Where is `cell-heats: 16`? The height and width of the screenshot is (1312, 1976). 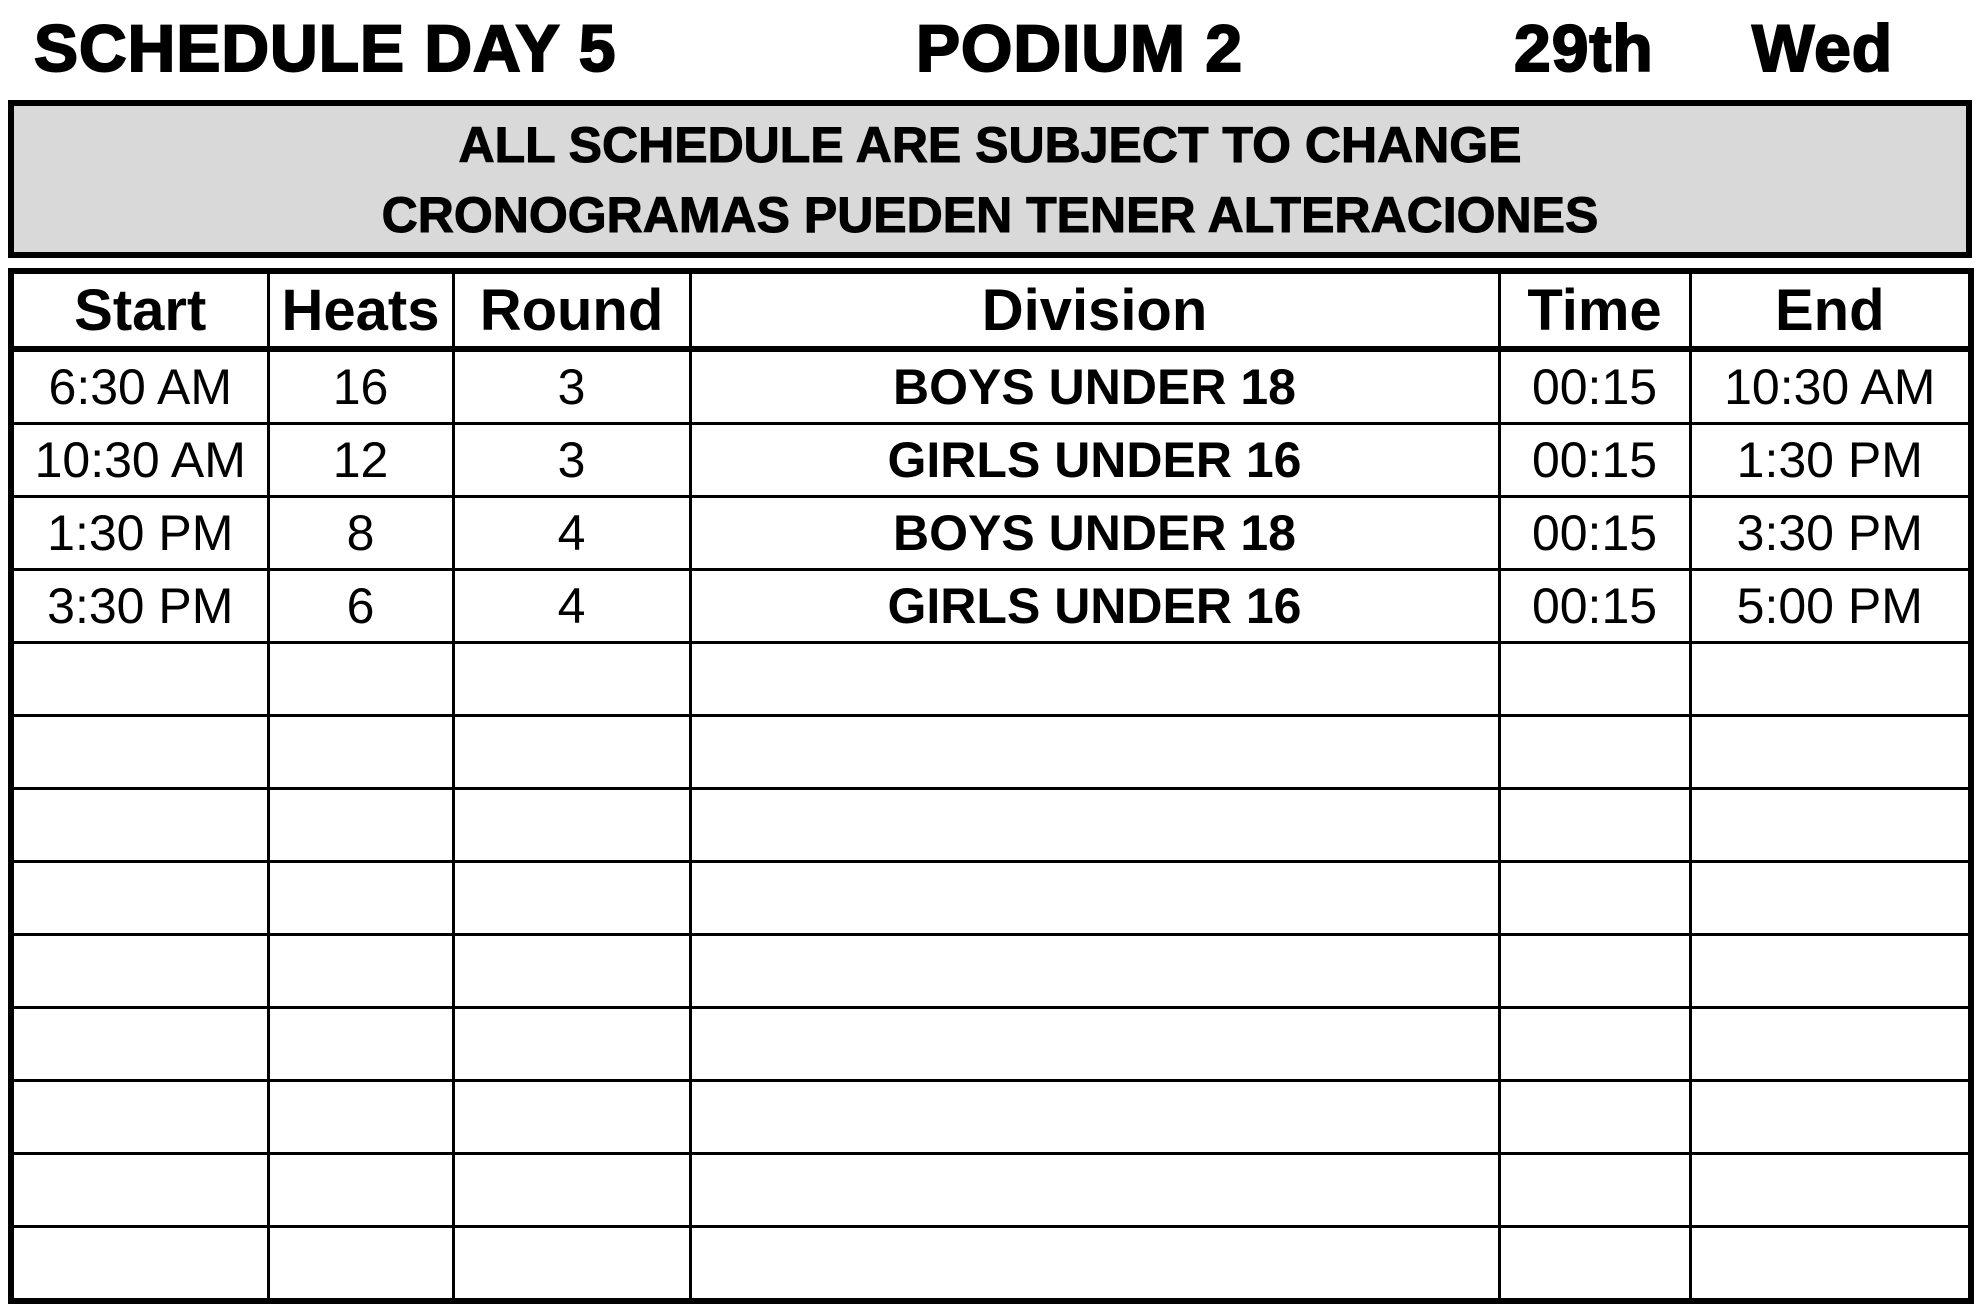 cell-heats: 16 is located at coordinates (360, 386).